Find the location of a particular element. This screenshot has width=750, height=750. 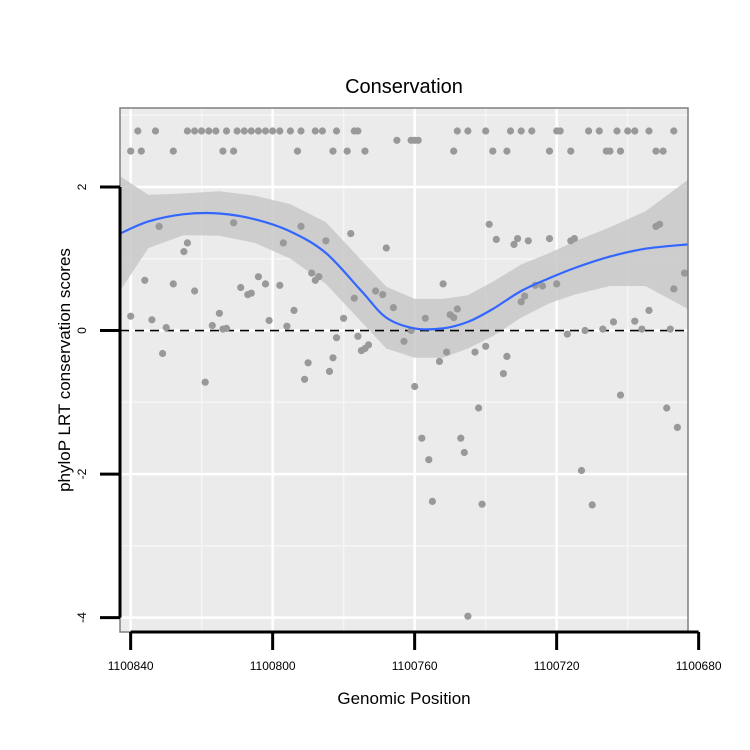

y-tick-label: -4 is located at coordinates (82, 617).